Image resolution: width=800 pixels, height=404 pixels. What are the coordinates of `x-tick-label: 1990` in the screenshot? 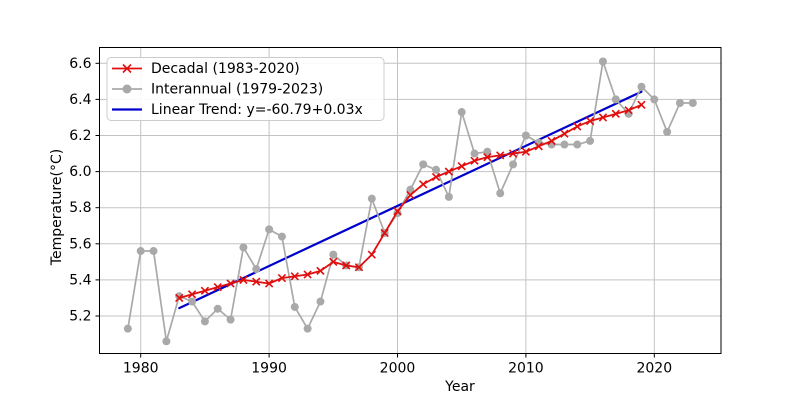 It's located at (269, 369).